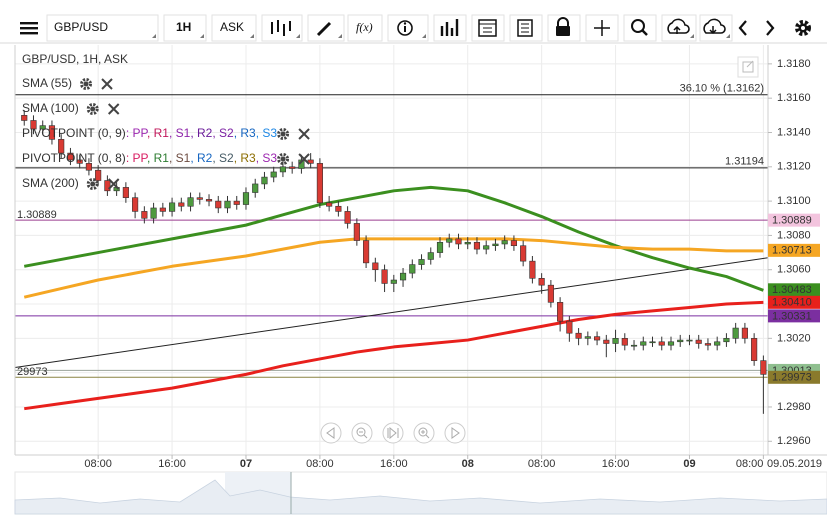 The width and height of the screenshot is (827, 524). Describe the element at coordinates (564, 28) in the screenshot. I see `lock-button` at that location.